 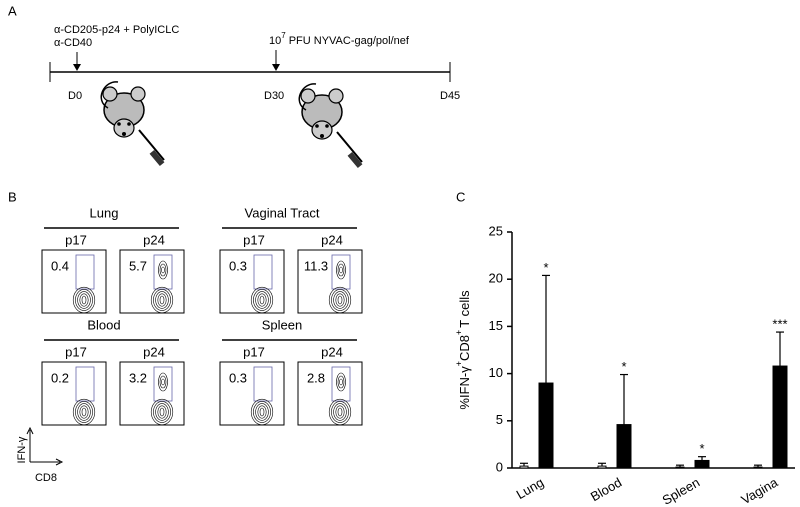 I want to click on treatment: α-CD40, so click(x=73, y=43).